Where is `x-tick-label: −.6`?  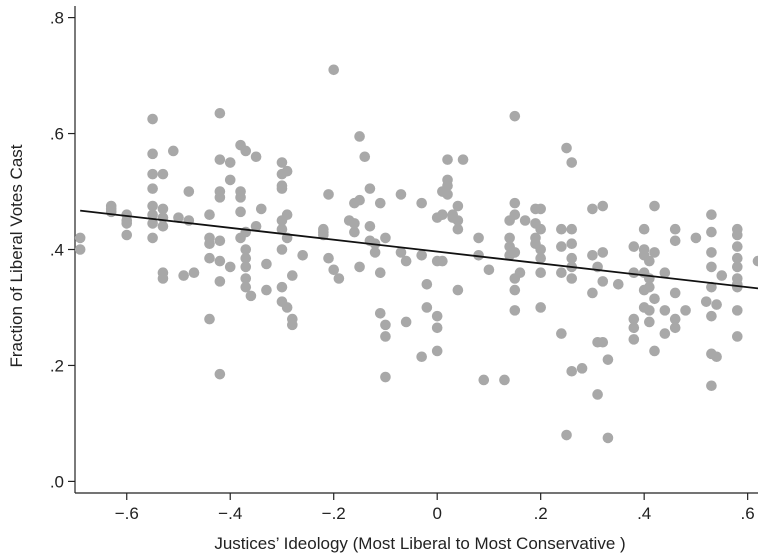 x-tick-label: −.6 is located at coordinates (127, 513).